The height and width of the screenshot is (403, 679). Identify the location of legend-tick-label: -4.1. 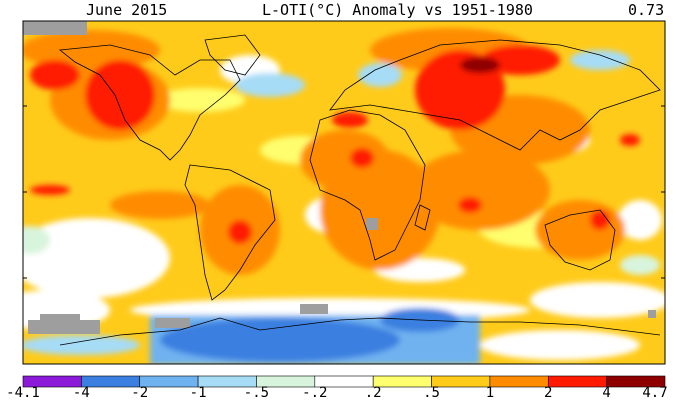
(23, 393).